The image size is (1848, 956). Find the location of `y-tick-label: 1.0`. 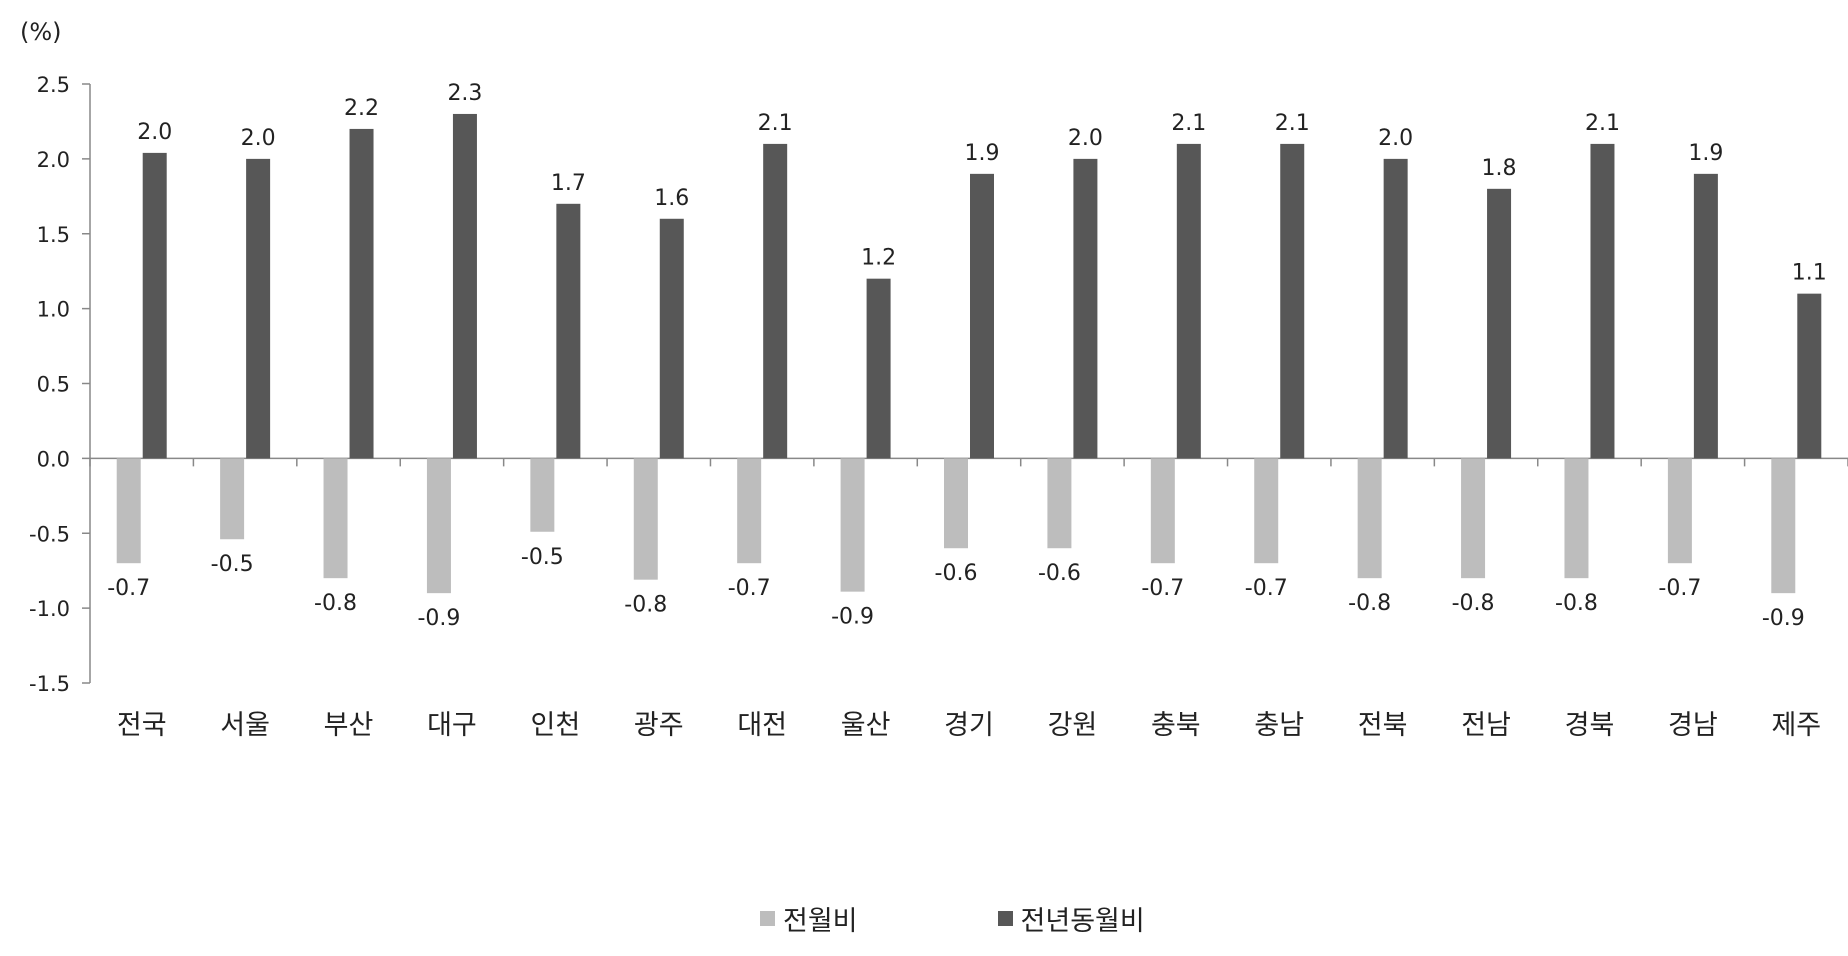

y-tick-label: 1.0 is located at coordinates (53, 310).